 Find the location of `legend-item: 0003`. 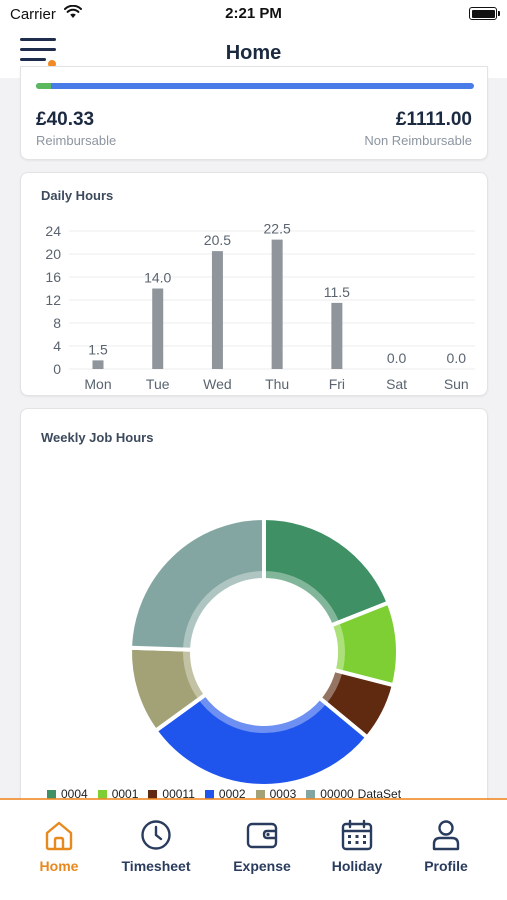

legend-item: 0003 is located at coordinates (276, 794).